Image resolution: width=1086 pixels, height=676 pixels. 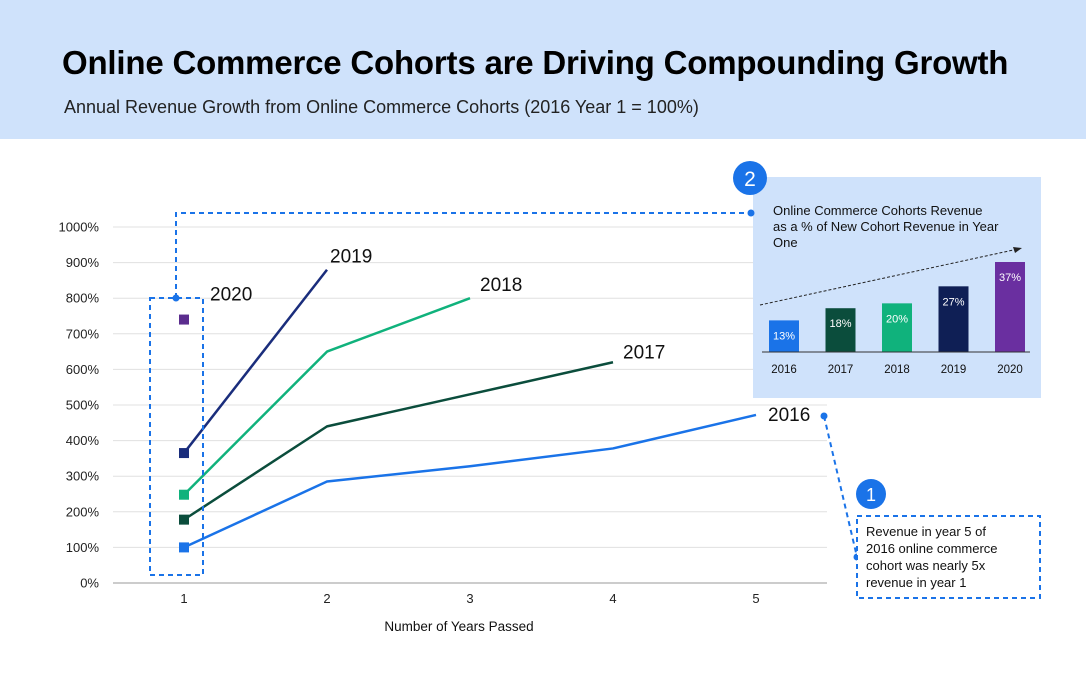 What do you see at coordinates (886, 226) in the screenshot?
I see `inset-title-line: as a % of New Cohort Revenue in Year` at bounding box center [886, 226].